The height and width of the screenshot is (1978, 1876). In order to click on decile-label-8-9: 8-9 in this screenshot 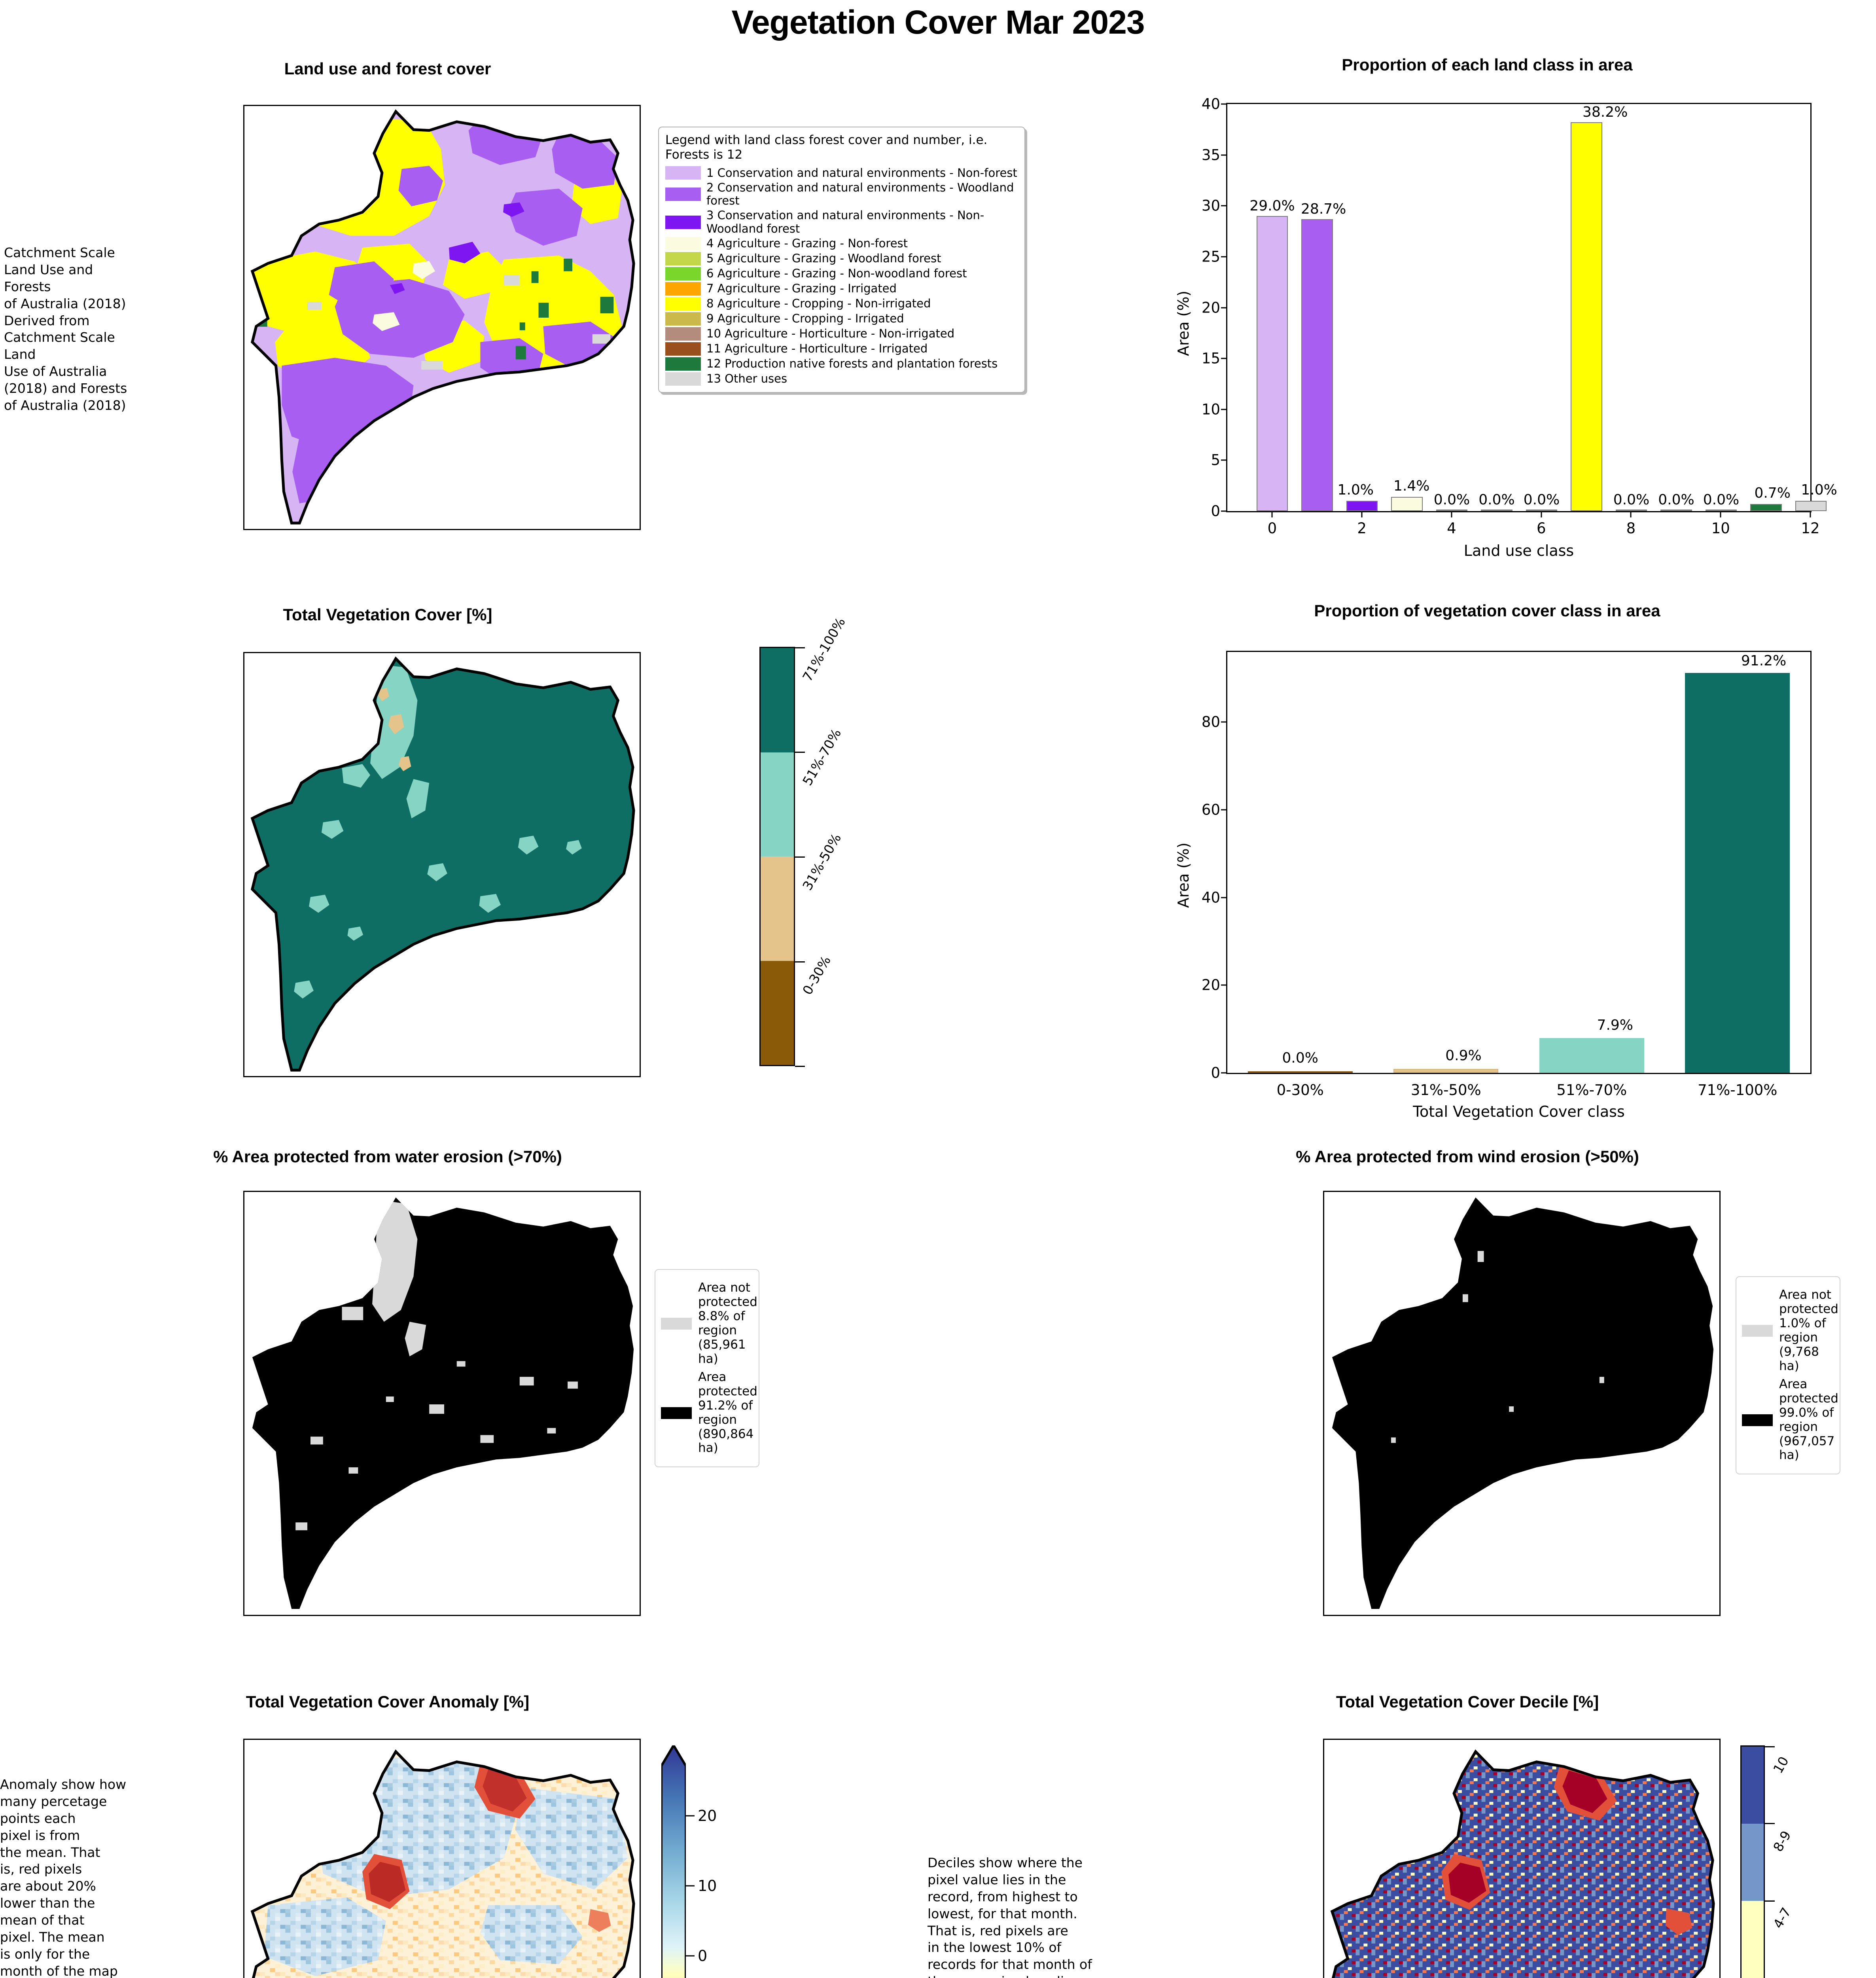, I will do `click(1782, 1841)`.